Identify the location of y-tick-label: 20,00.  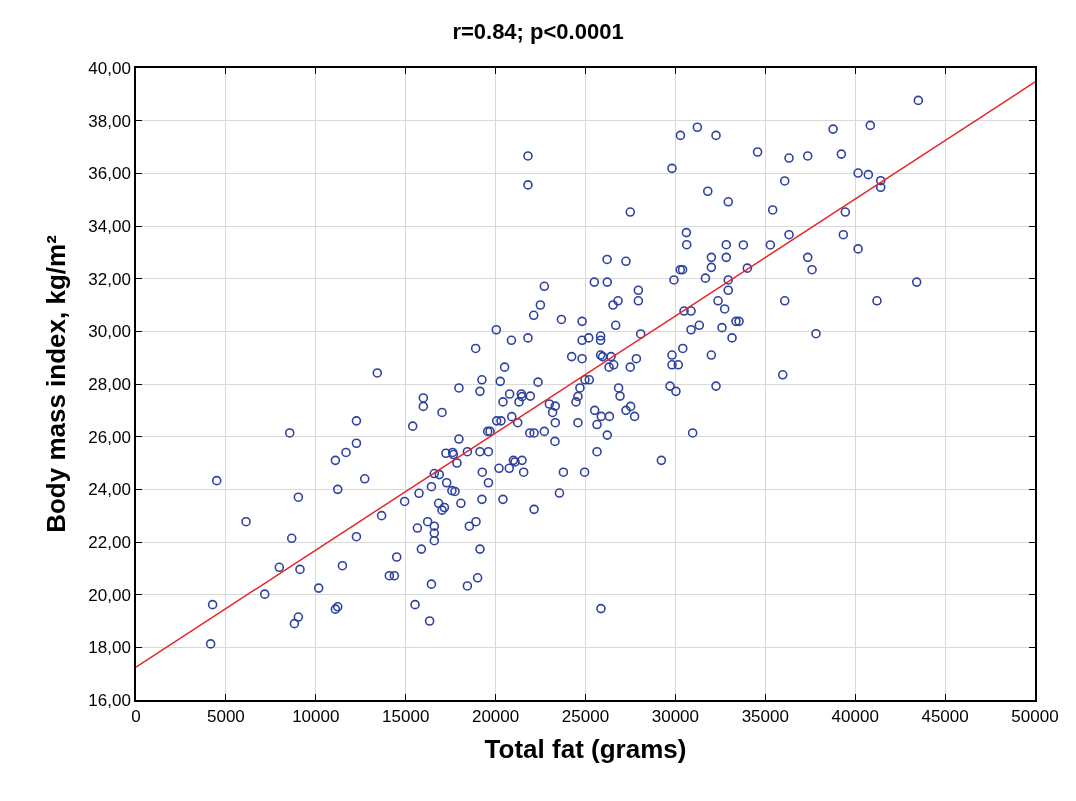
(109, 595).